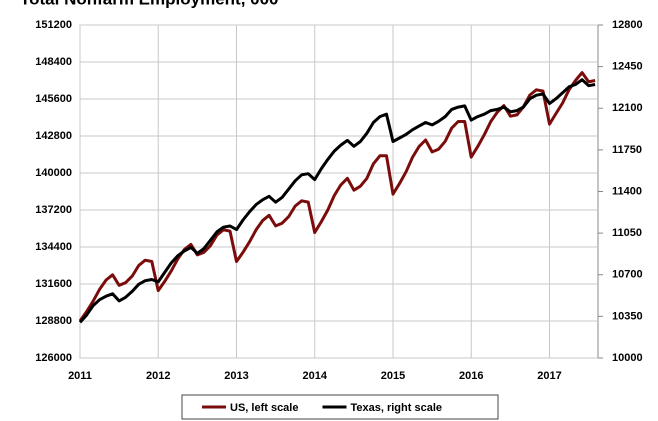 The width and height of the screenshot is (658, 421). Describe the element at coordinates (627, 108) in the screenshot. I see `y2-tick-label: 12100` at that location.